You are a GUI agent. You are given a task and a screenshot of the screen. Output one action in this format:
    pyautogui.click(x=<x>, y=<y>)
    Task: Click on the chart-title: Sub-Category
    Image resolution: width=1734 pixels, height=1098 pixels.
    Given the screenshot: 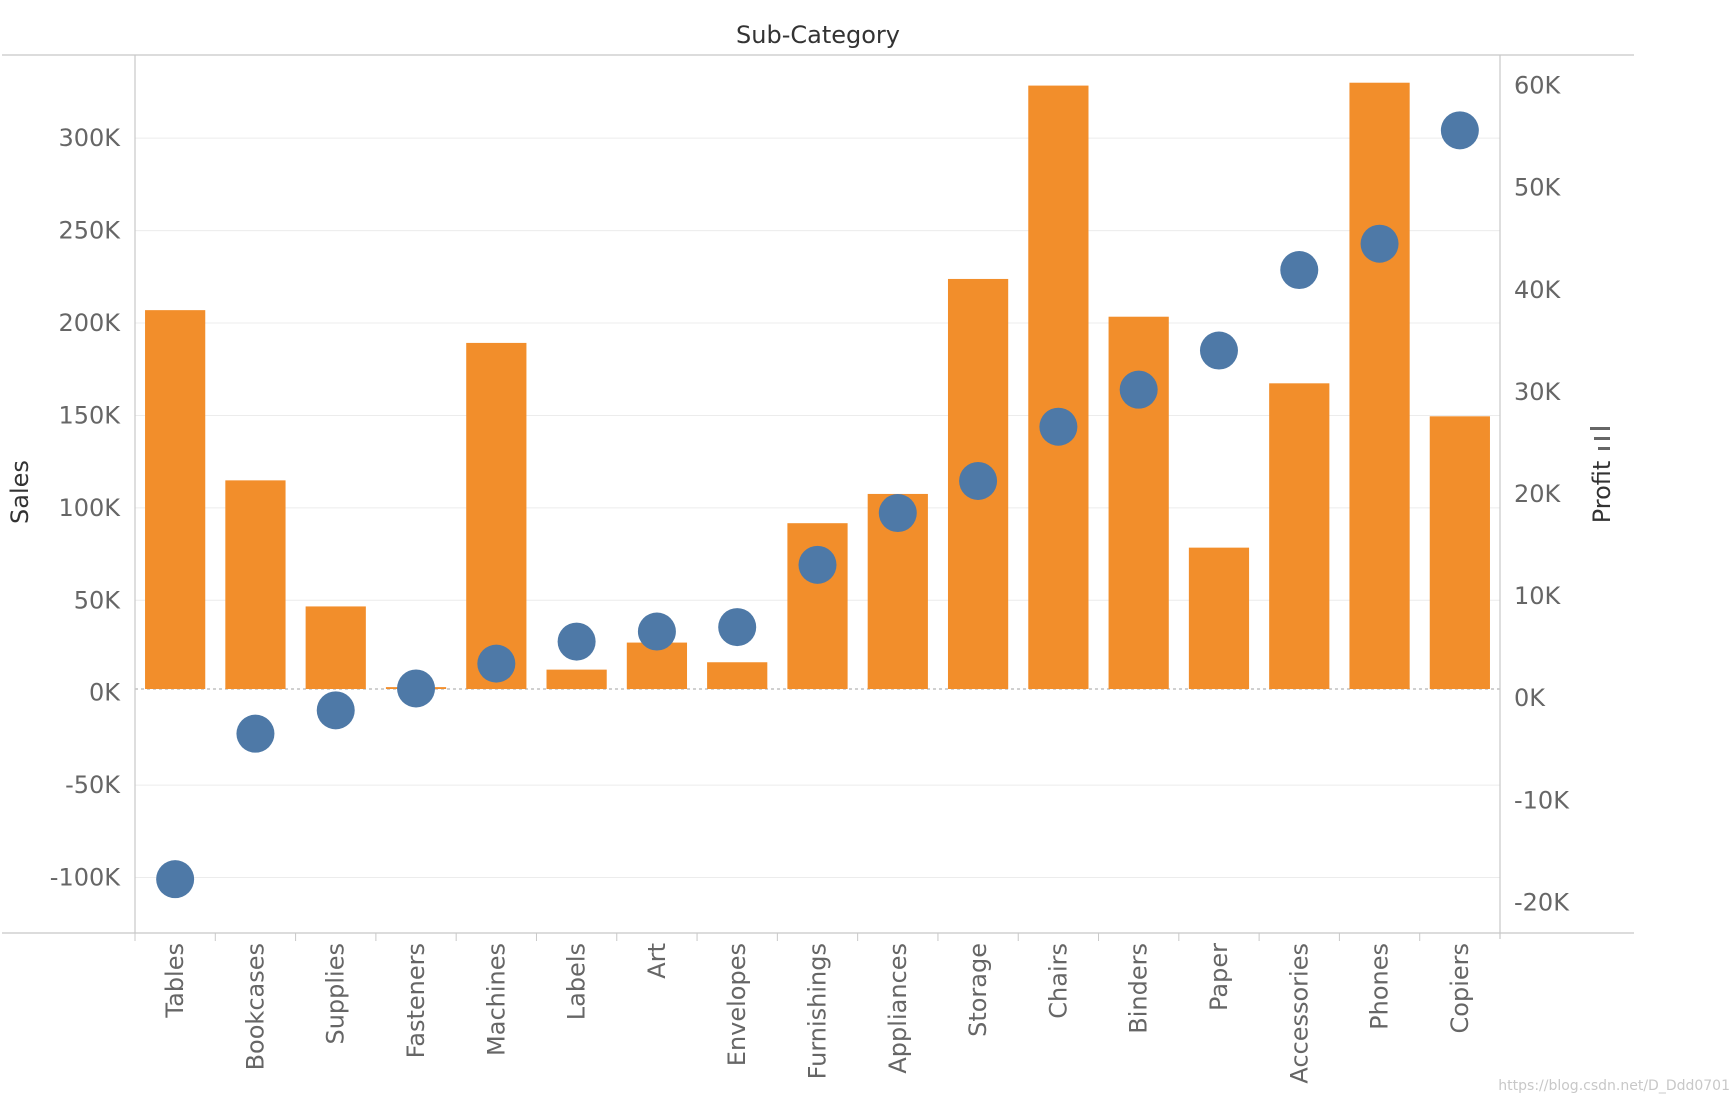 What is the action you would take?
    pyautogui.click(x=818, y=35)
    